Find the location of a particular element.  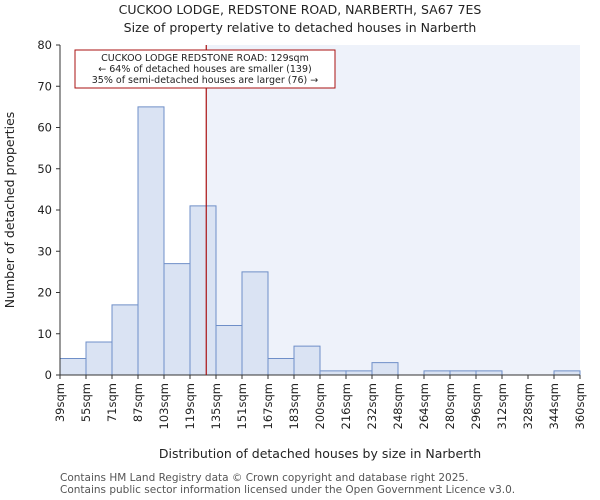

x-tick-label: 71sqm is located at coordinates (112, 402).